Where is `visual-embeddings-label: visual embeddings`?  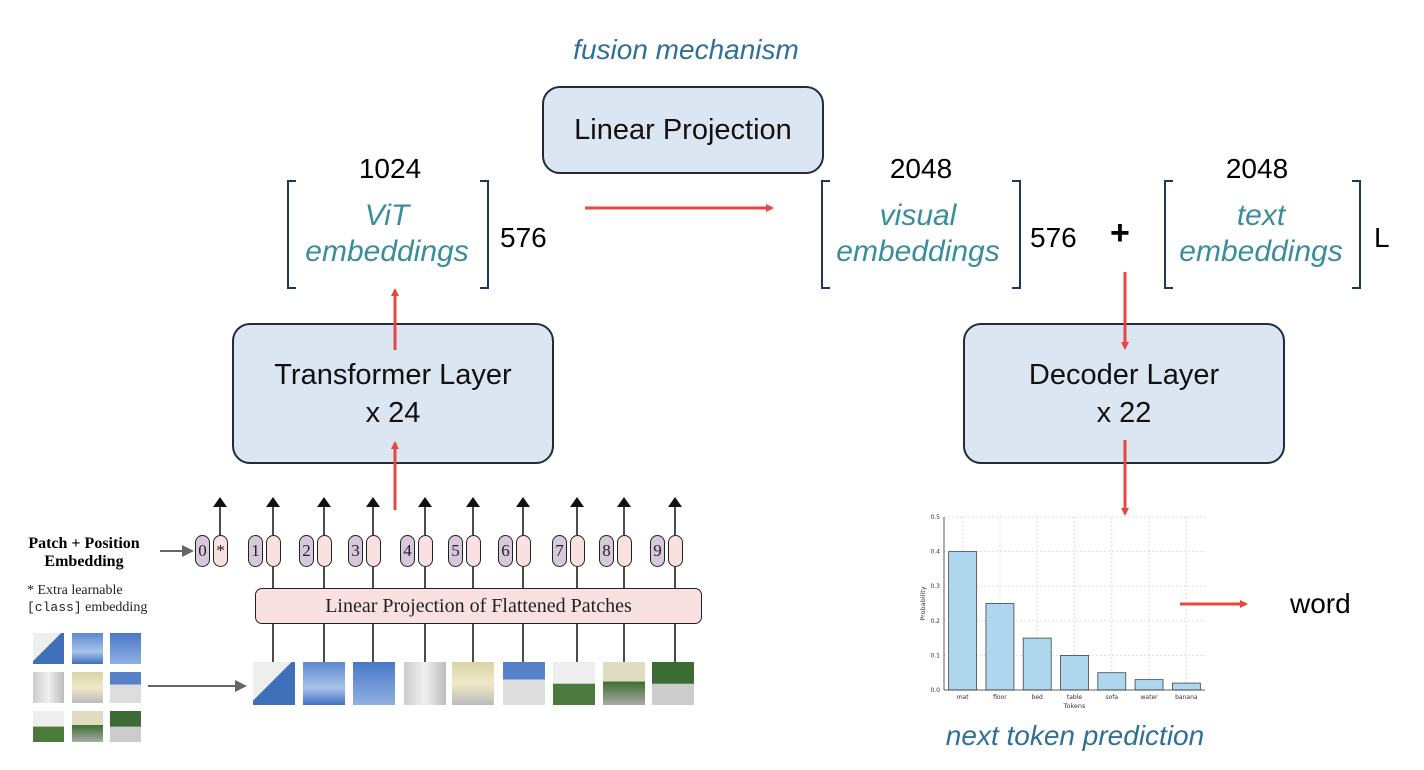 visual-embeddings-label: visual embeddings is located at coordinates (917, 234).